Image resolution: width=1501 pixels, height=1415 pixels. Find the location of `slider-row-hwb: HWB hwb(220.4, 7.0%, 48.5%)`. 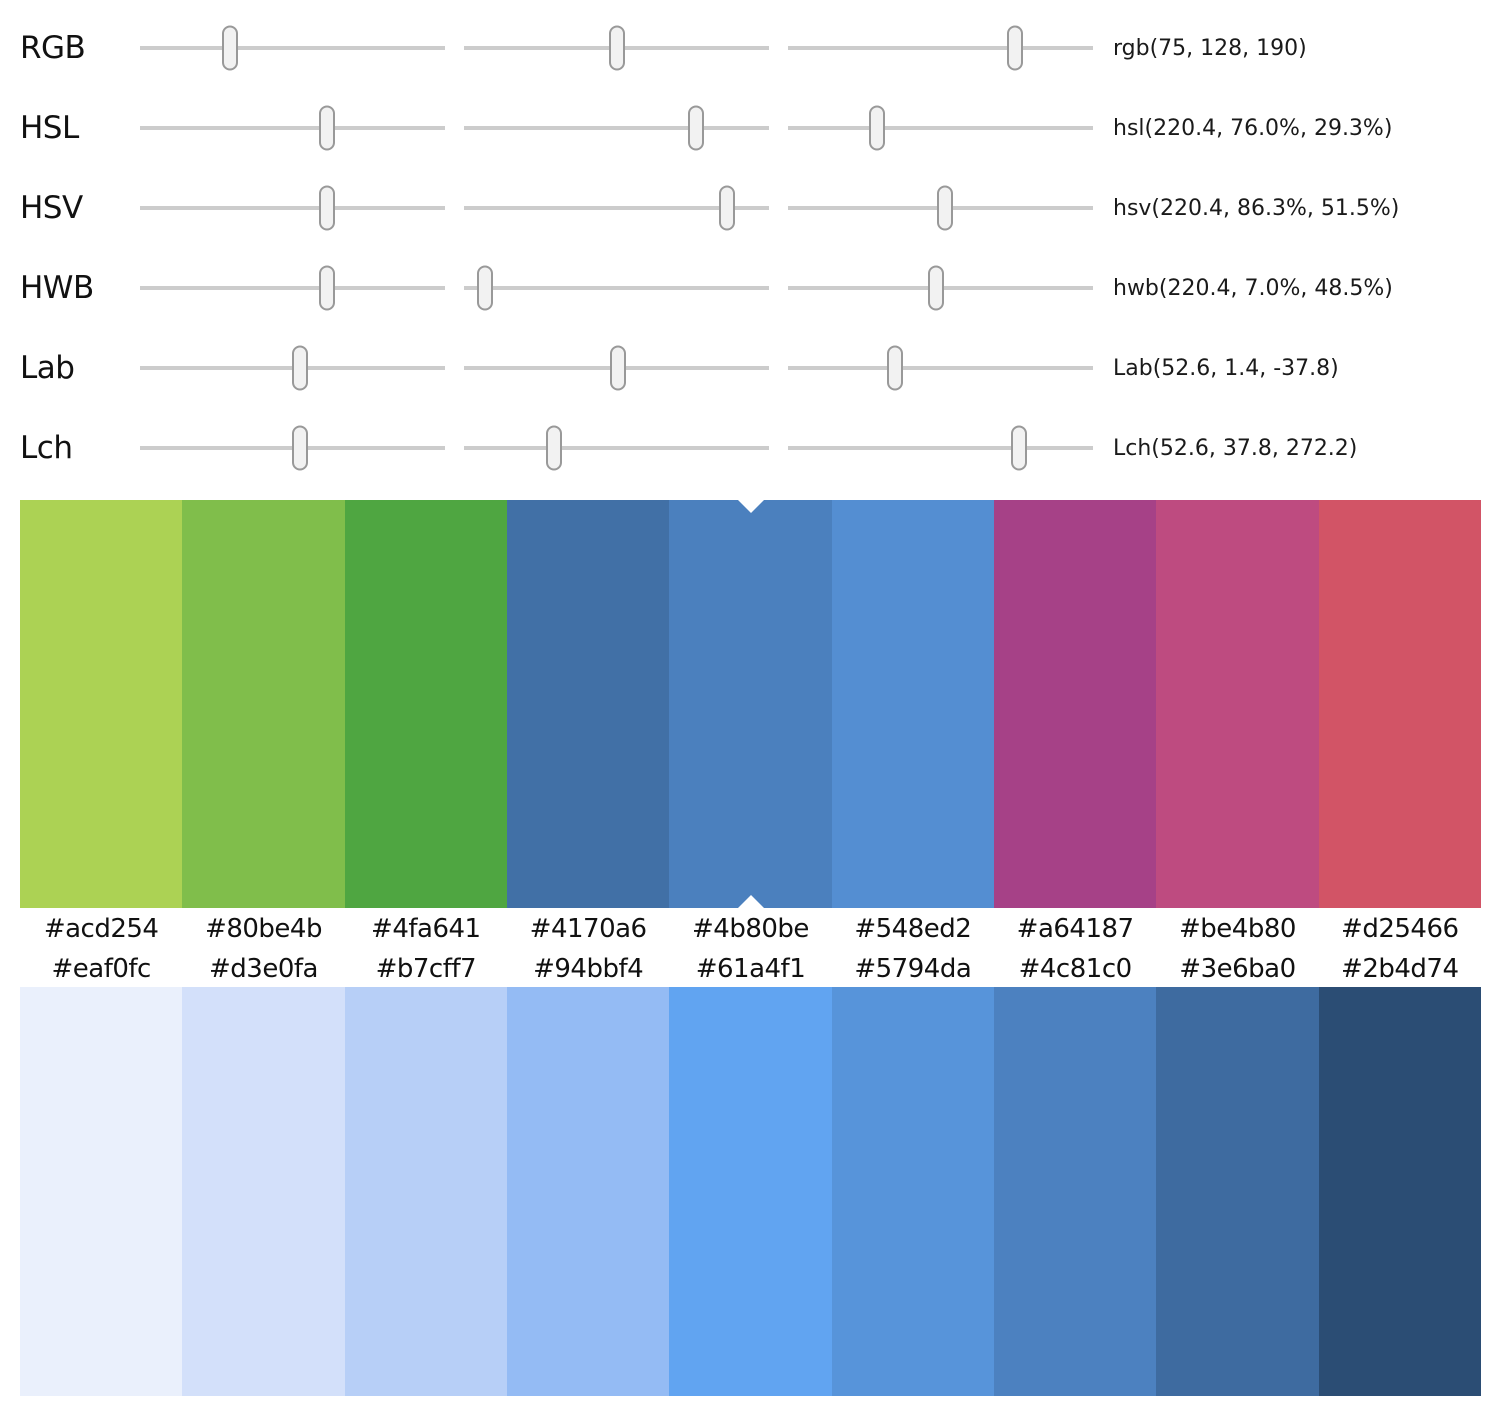

slider-row-hwb: HWB hwb(220.4, 7.0%, 48.5%) is located at coordinates (750, 288).